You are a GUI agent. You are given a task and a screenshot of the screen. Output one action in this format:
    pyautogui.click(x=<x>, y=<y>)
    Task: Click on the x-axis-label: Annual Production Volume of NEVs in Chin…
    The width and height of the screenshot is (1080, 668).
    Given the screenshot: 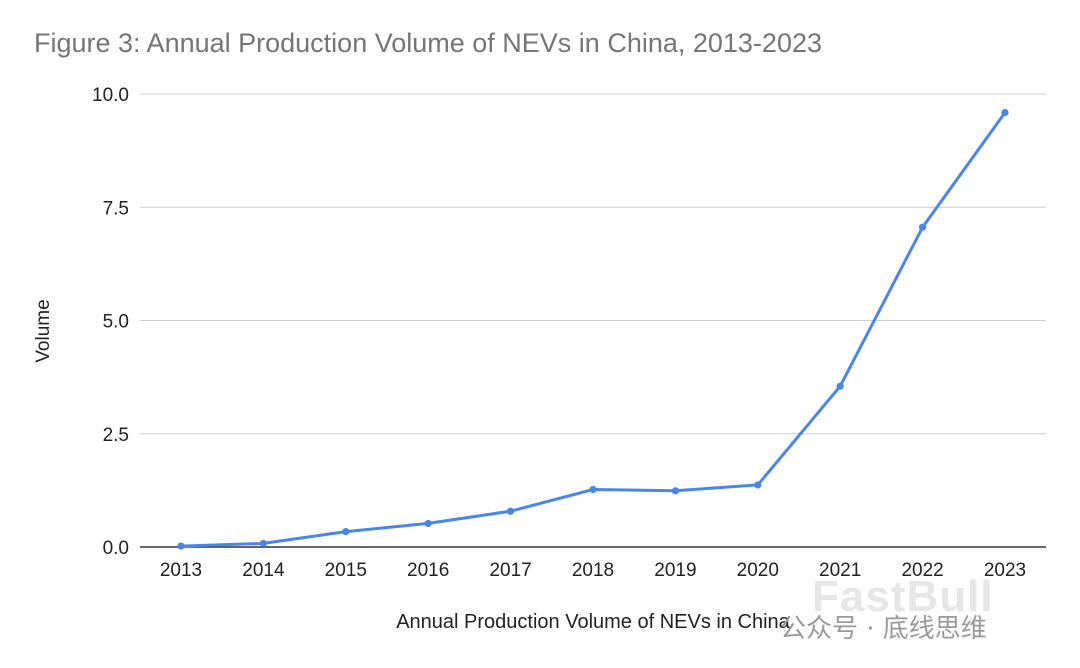 What is the action you would take?
    pyautogui.click(x=593, y=622)
    